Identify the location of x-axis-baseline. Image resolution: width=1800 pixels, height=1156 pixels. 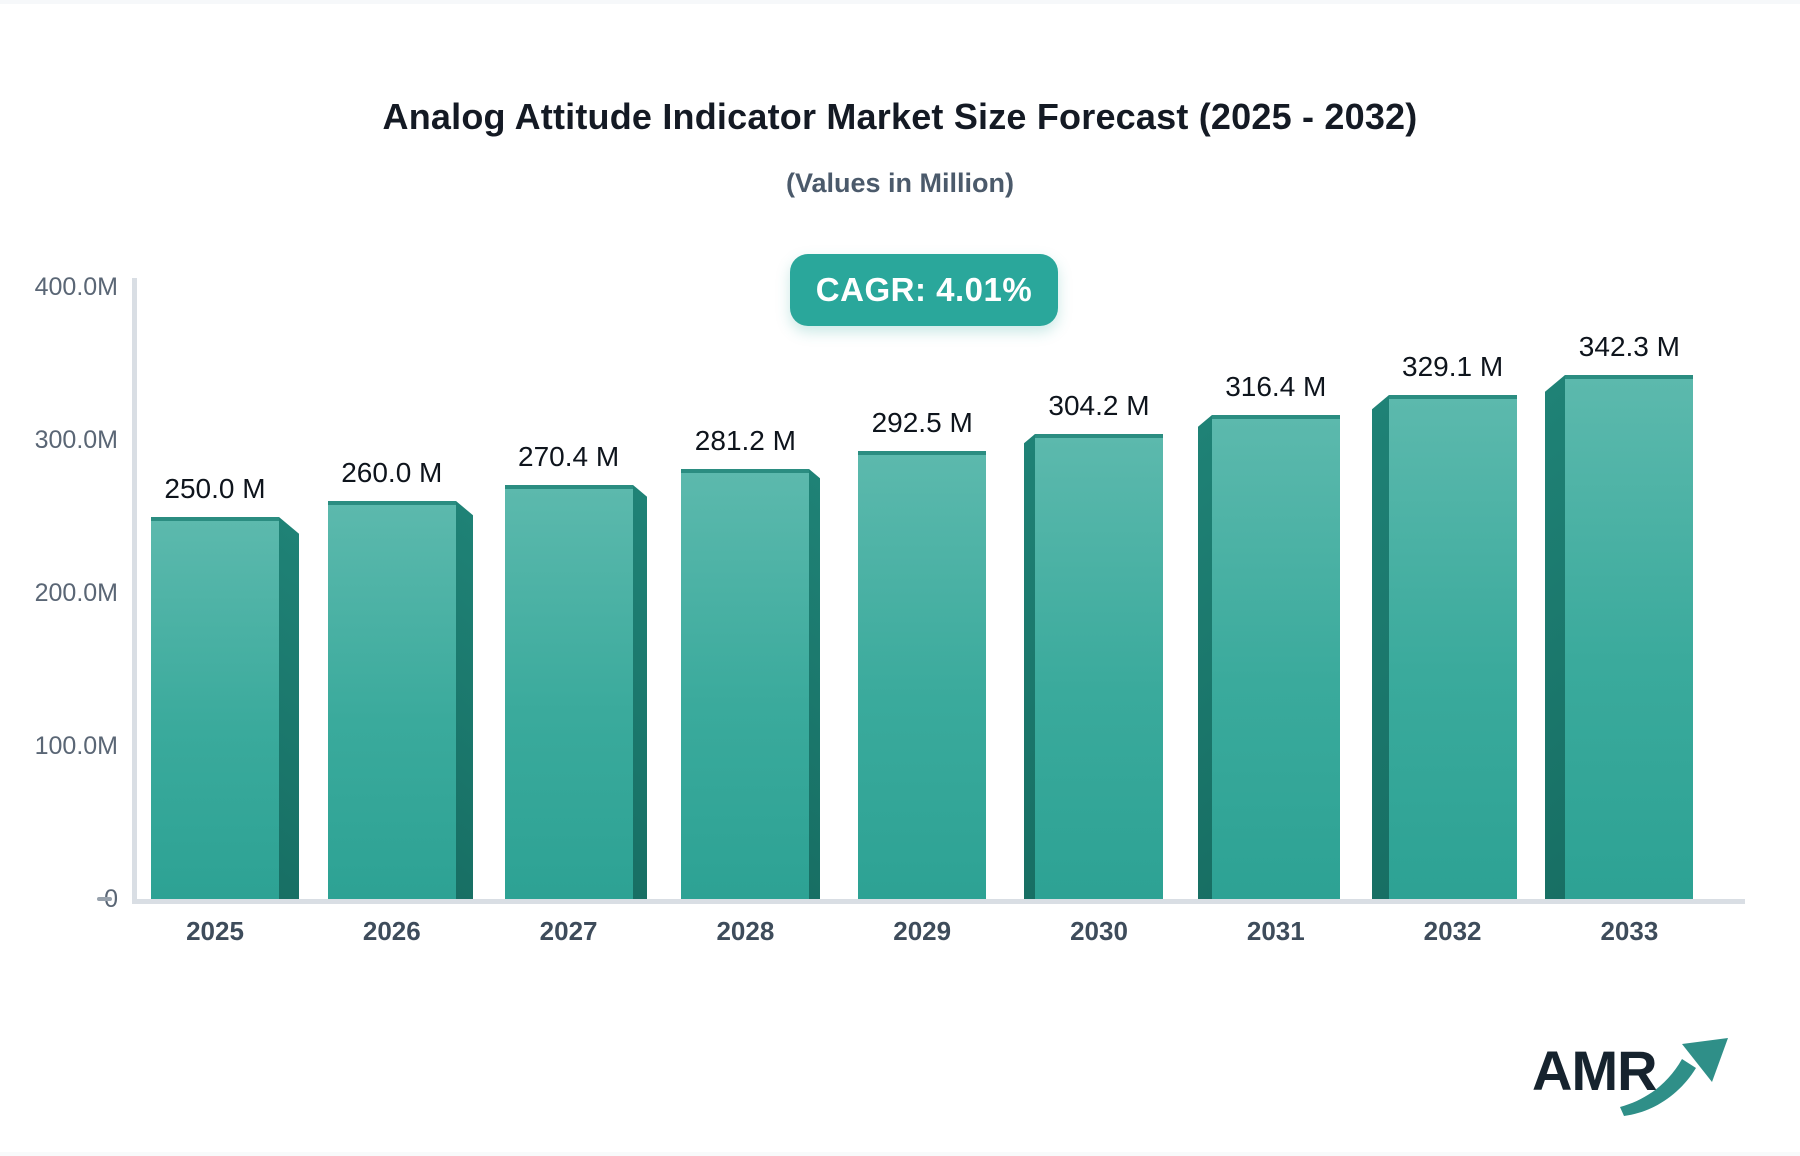
(938, 901).